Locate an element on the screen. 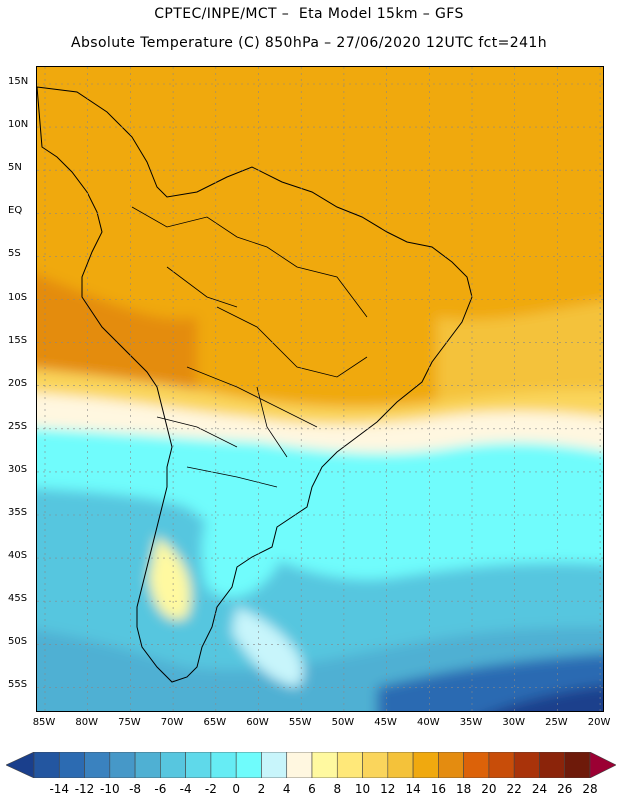 The height and width of the screenshot is (800, 618). lat-label: 55S is located at coordinates (18, 685).